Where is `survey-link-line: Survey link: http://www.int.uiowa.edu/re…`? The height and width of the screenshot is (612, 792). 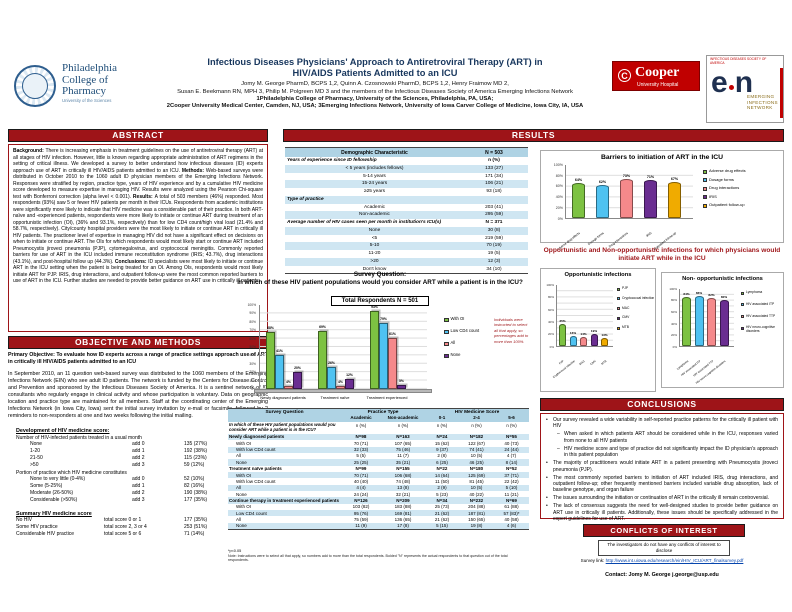 survey-link-line: Survey link: http://www.int.uiowa.edu/re… is located at coordinates (662, 560).